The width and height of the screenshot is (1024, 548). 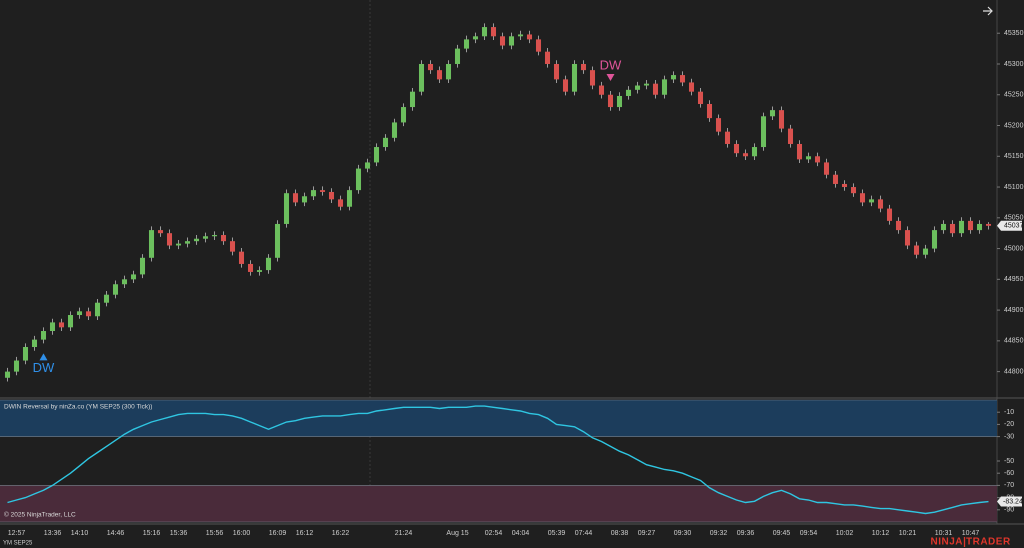 I want to click on x-tick-label: 14:10, so click(x=80, y=533).